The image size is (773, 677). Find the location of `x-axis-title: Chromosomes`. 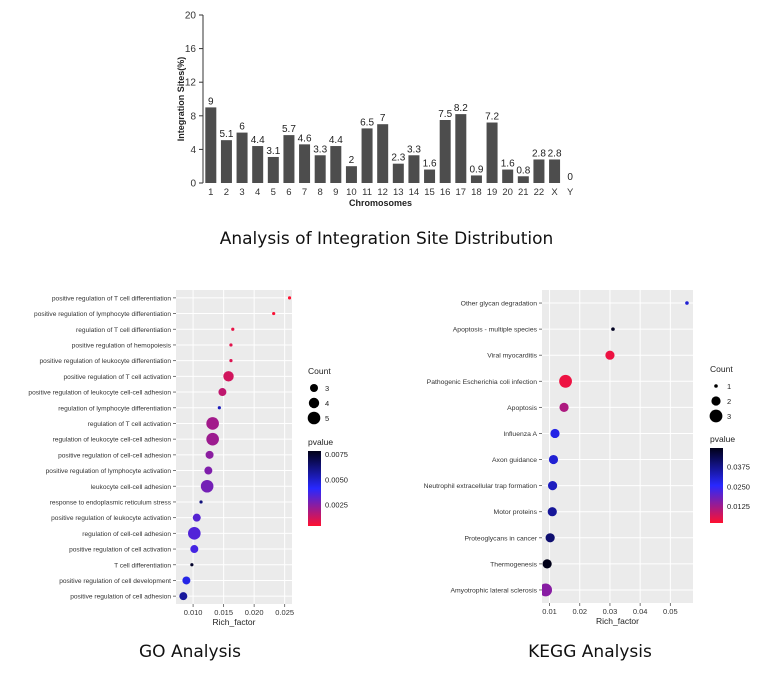

x-axis-title: Chromosomes is located at coordinates (380, 203).